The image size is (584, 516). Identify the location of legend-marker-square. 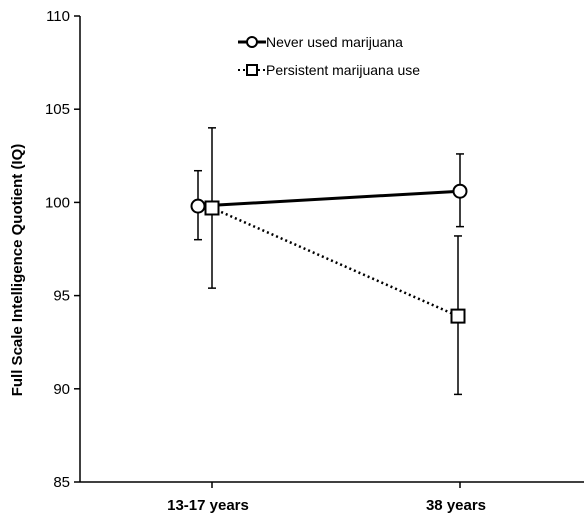
(252, 70).